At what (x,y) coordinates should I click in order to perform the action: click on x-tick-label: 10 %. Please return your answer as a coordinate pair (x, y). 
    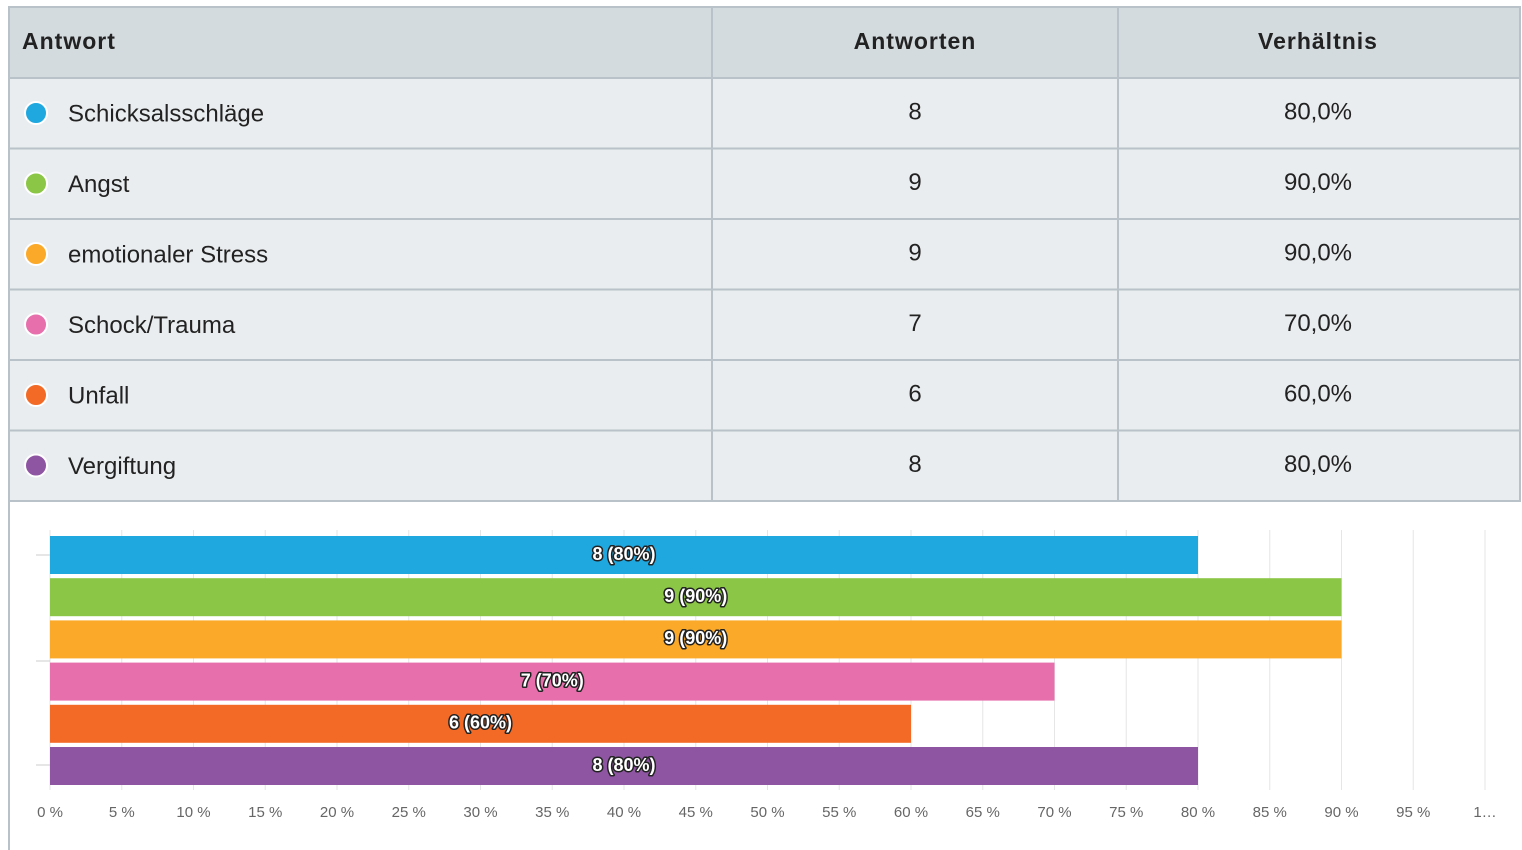
    Looking at the image, I should click on (193, 812).